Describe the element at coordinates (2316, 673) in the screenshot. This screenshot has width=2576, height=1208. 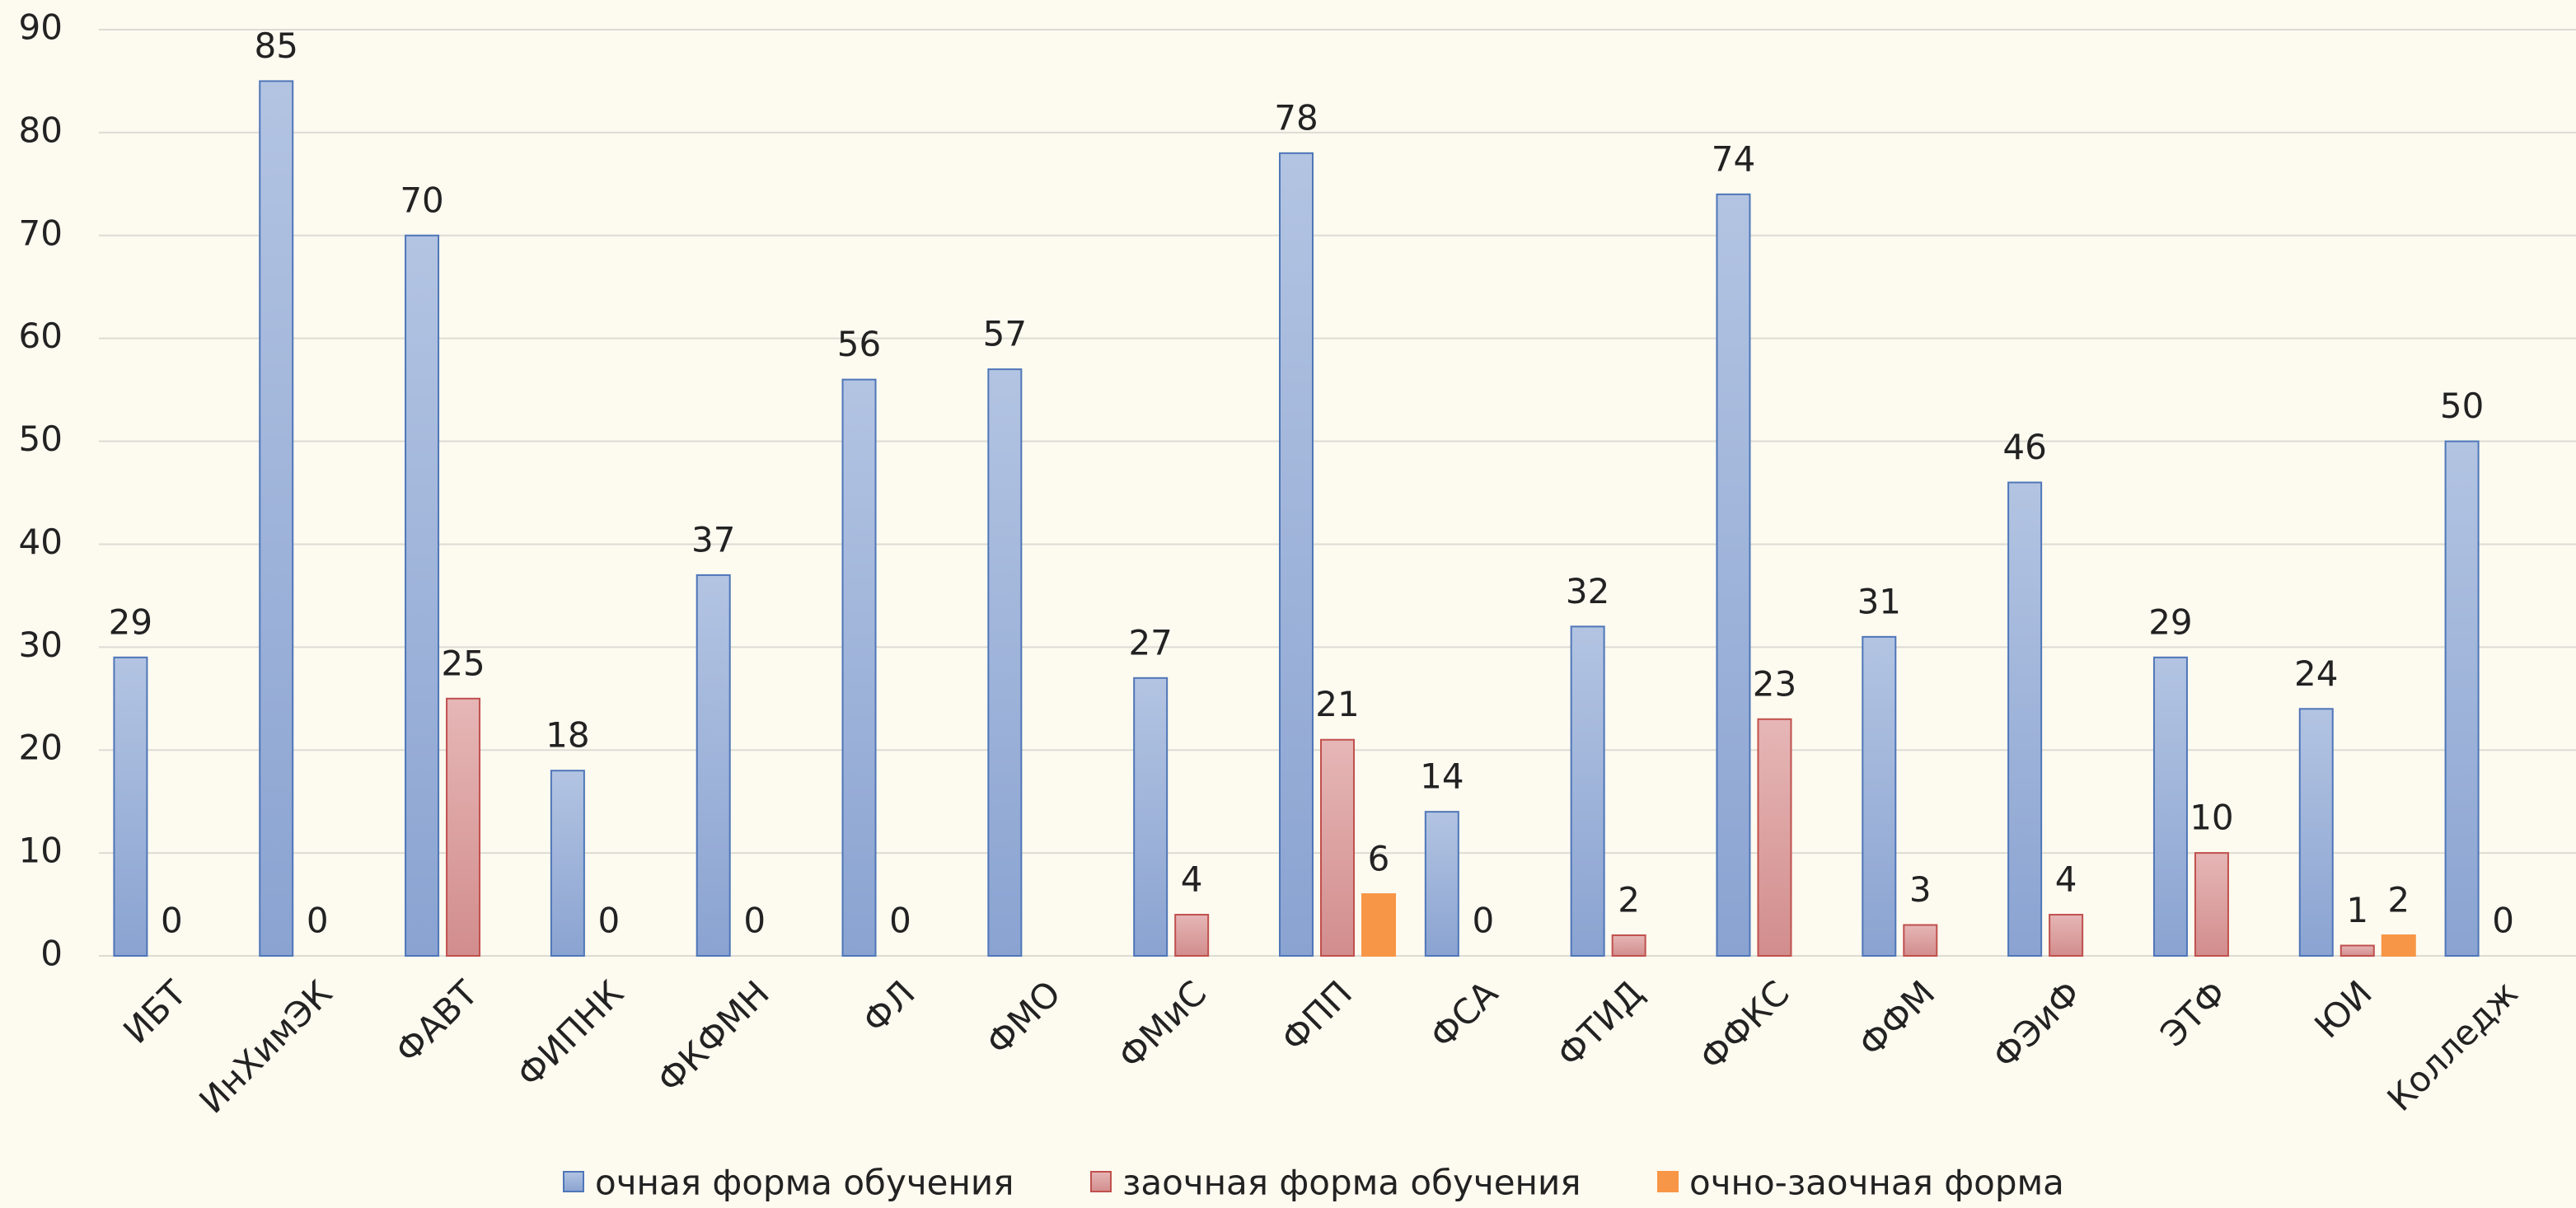
I see `data-label: 24` at that location.